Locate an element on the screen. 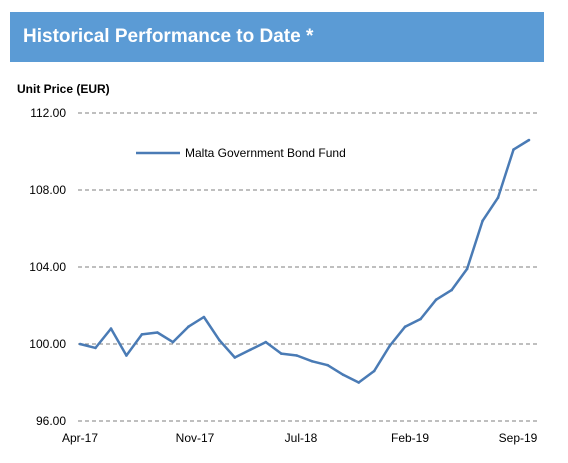 Image resolution: width=568 pixels, height=463 pixels. y-axis-title: Unit Price (EUR) is located at coordinates (63, 89).